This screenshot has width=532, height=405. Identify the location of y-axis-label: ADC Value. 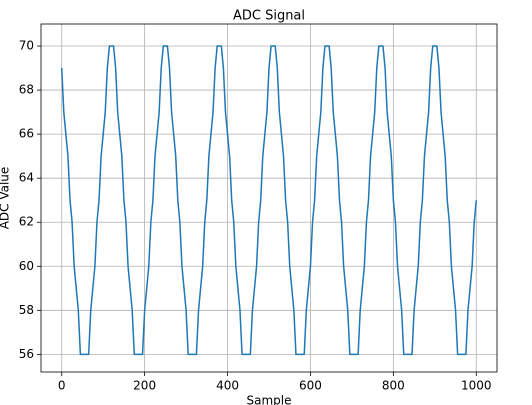
(6, 198).